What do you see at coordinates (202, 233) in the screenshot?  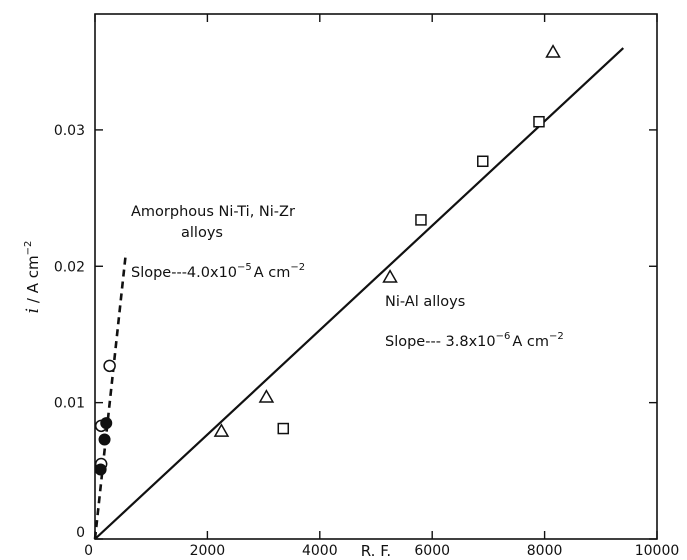 I see `annotation-amorphous-title-line2: alloys` at bounding box center [202, 233].